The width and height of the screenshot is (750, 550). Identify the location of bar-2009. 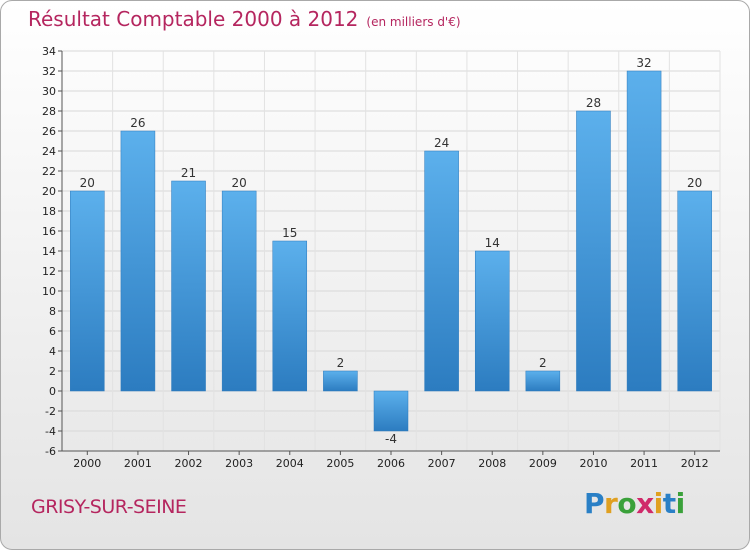
(543, 381).